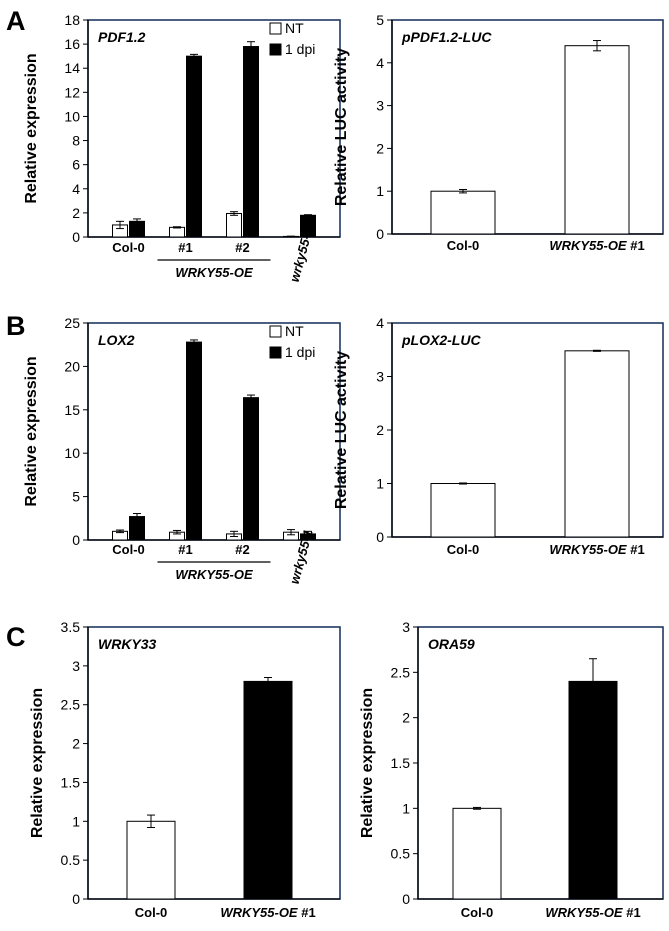  What do you see at coordinates (72, 92) in the screenshot?
I see `y-tick-label: 12` at bounding box center [72, 92].